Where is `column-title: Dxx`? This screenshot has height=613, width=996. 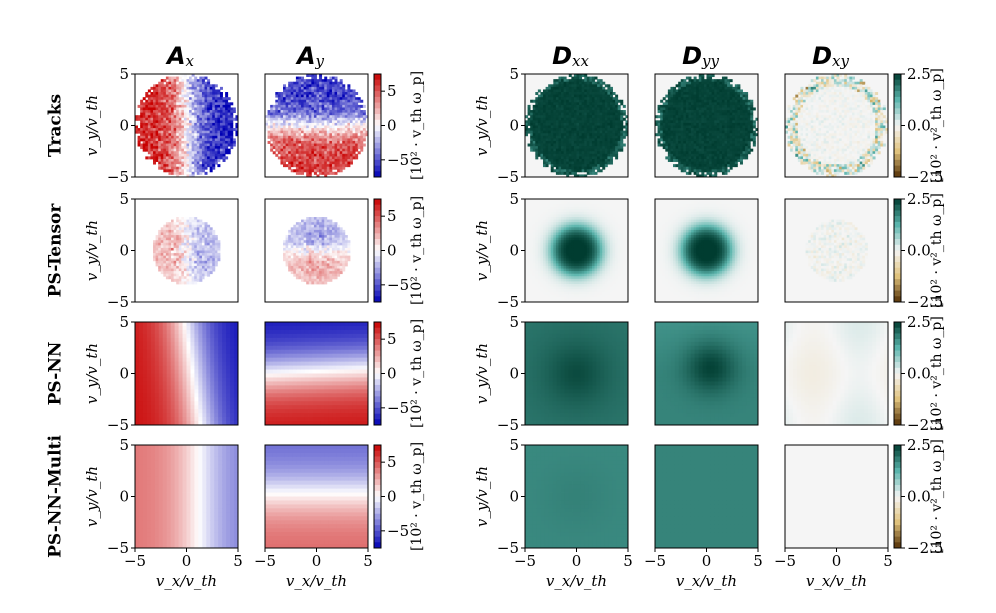
column-title: Dxx is located at coordinates (570, 56).